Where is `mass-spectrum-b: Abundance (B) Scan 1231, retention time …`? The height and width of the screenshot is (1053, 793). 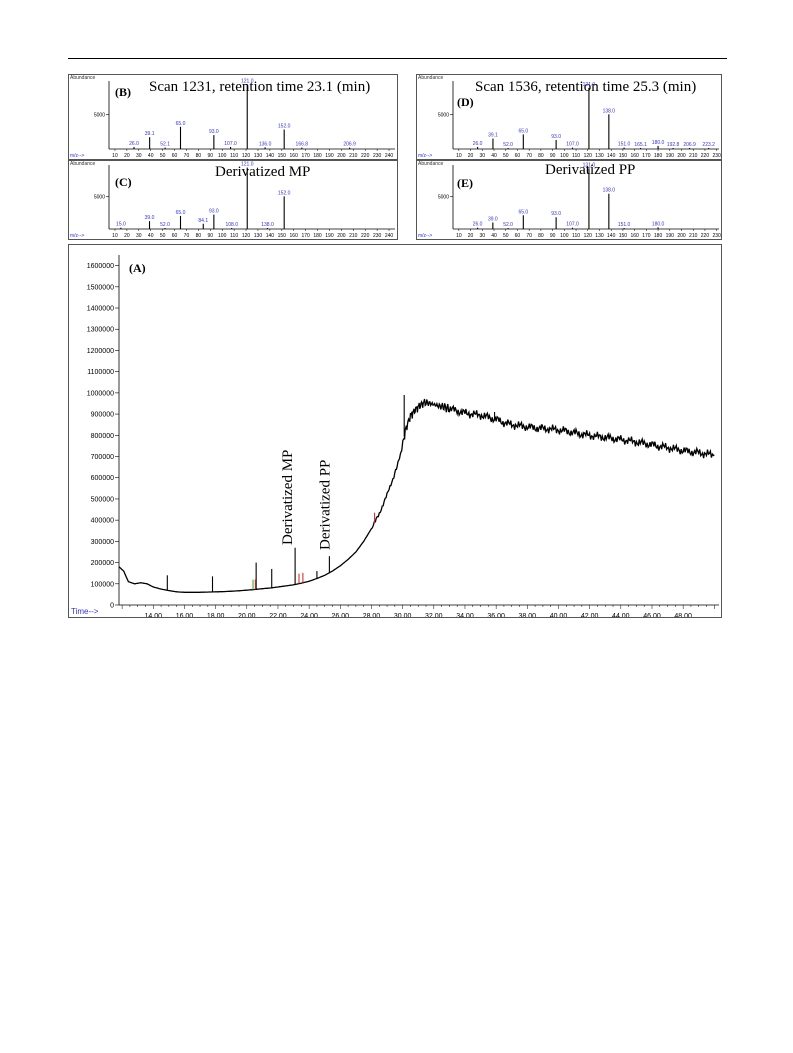
mass-spectrum-b: Abundance (B) Scan 1231, retention time … is located at coordinates (233, 117).